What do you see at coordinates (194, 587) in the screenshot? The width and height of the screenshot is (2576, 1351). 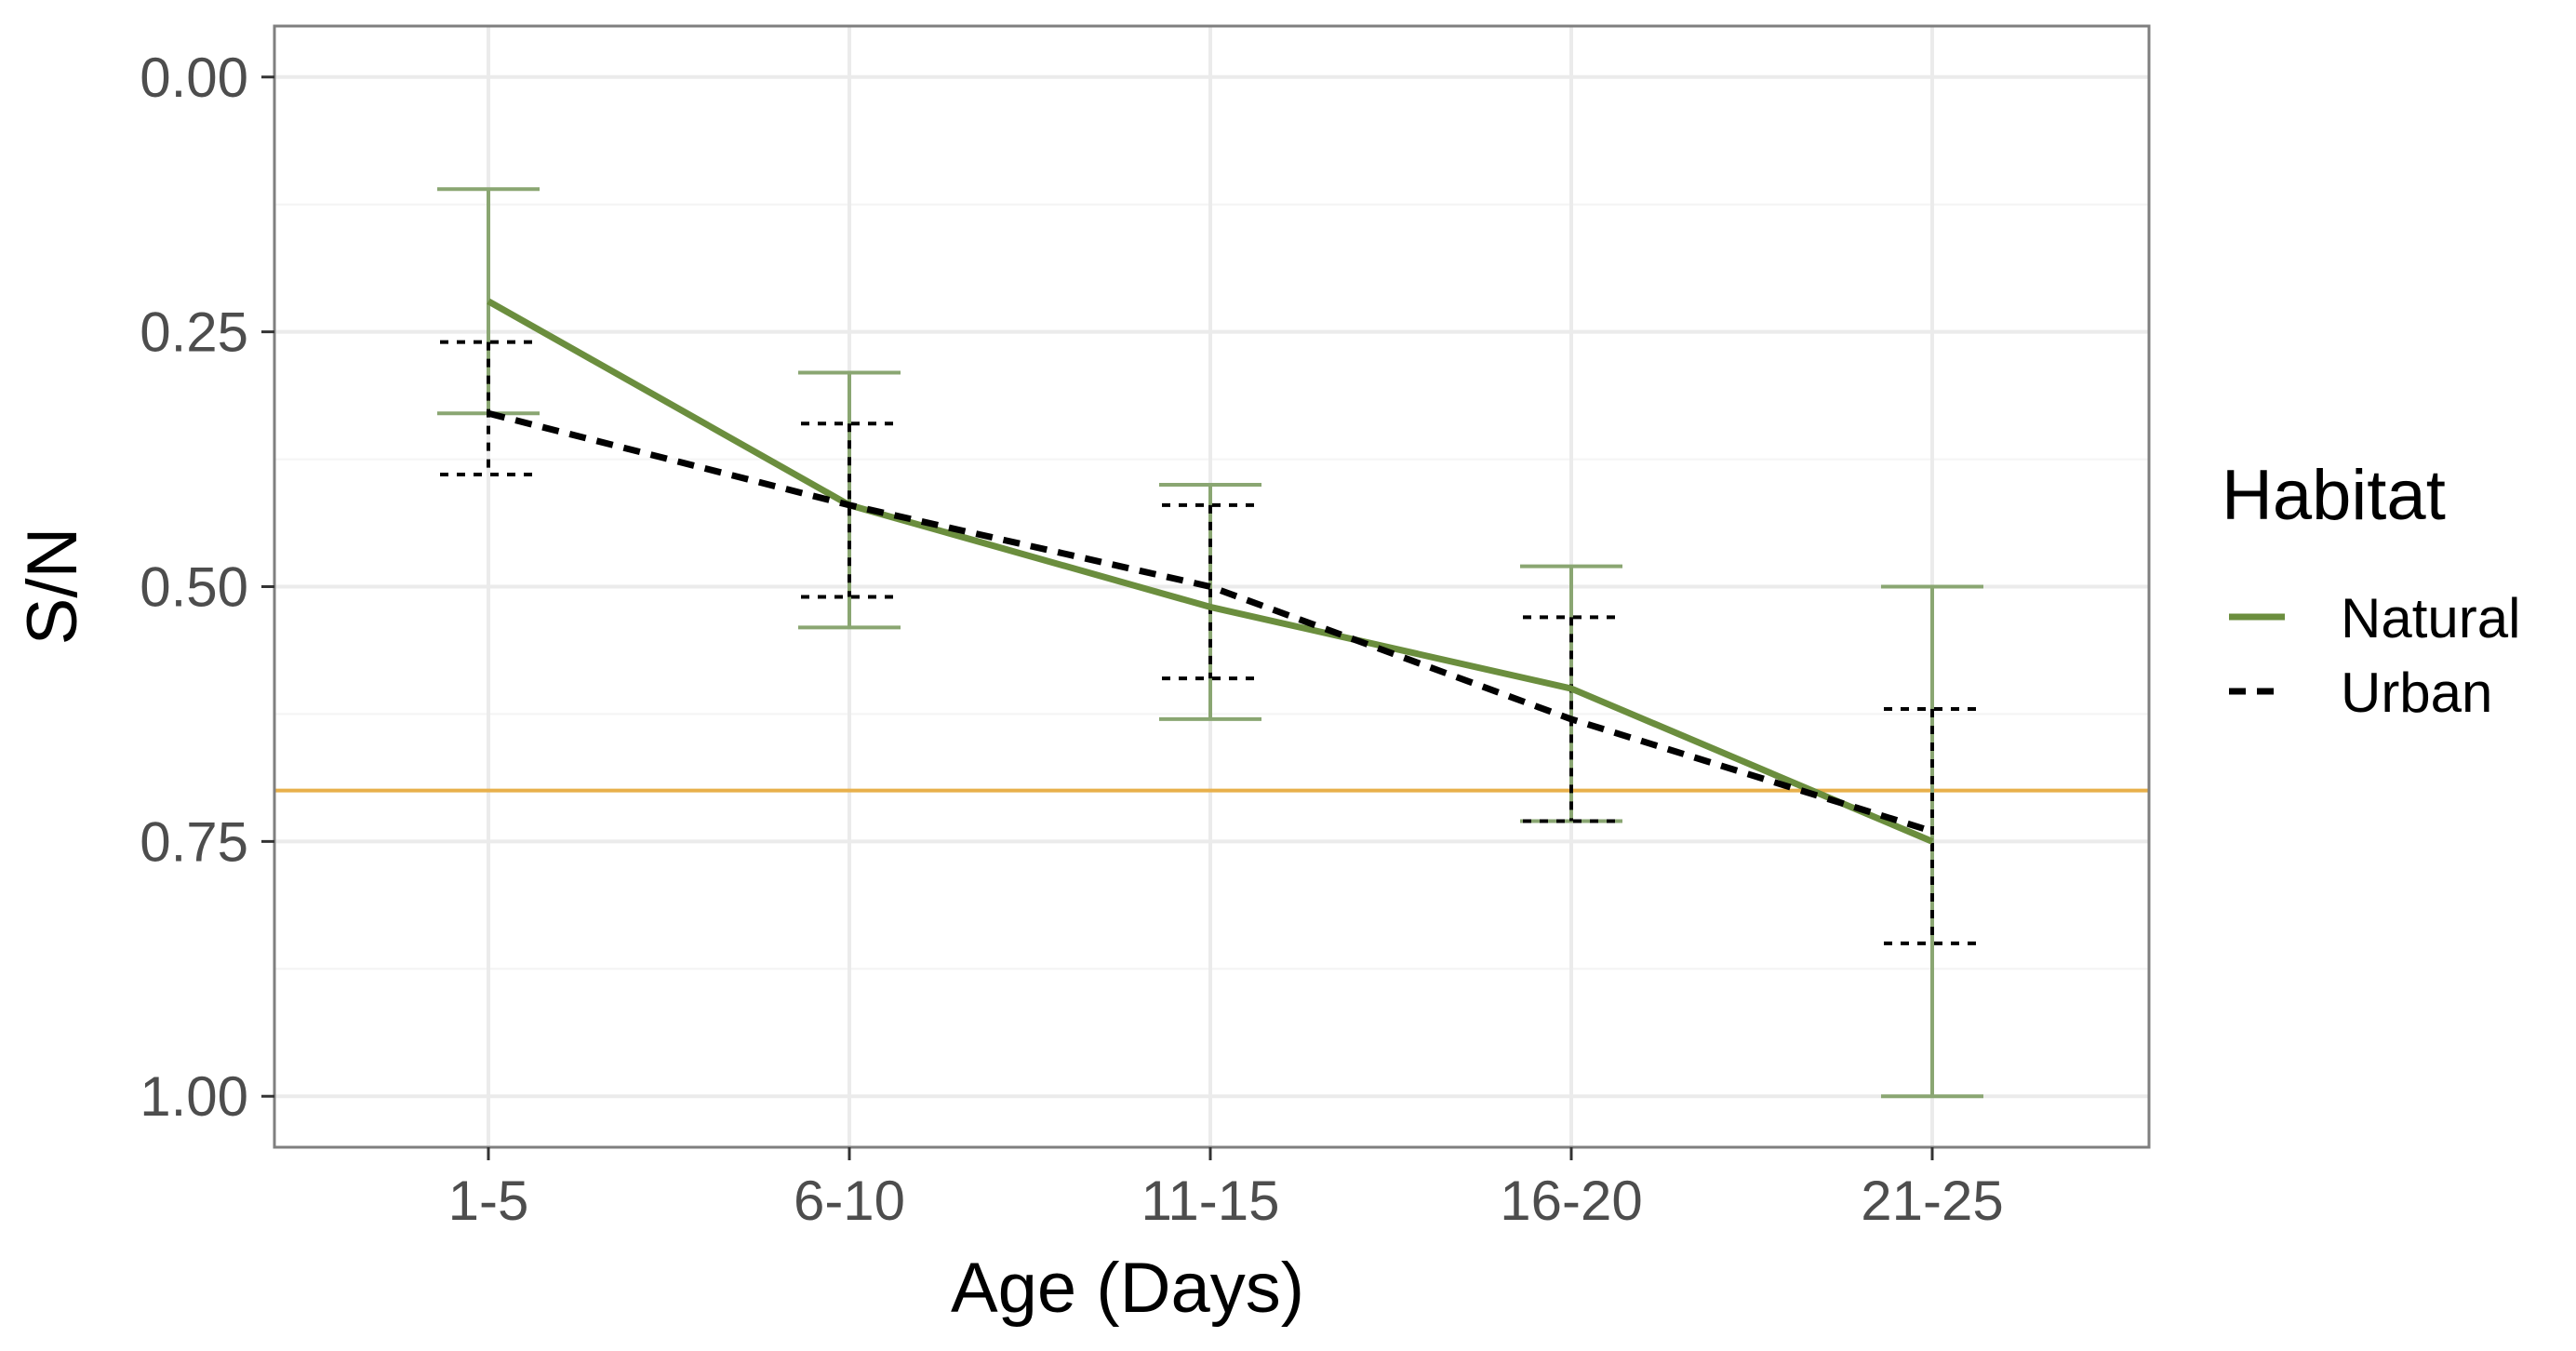 I see `y-tick-label-2: 0.50` at bounding box center [194, 587].